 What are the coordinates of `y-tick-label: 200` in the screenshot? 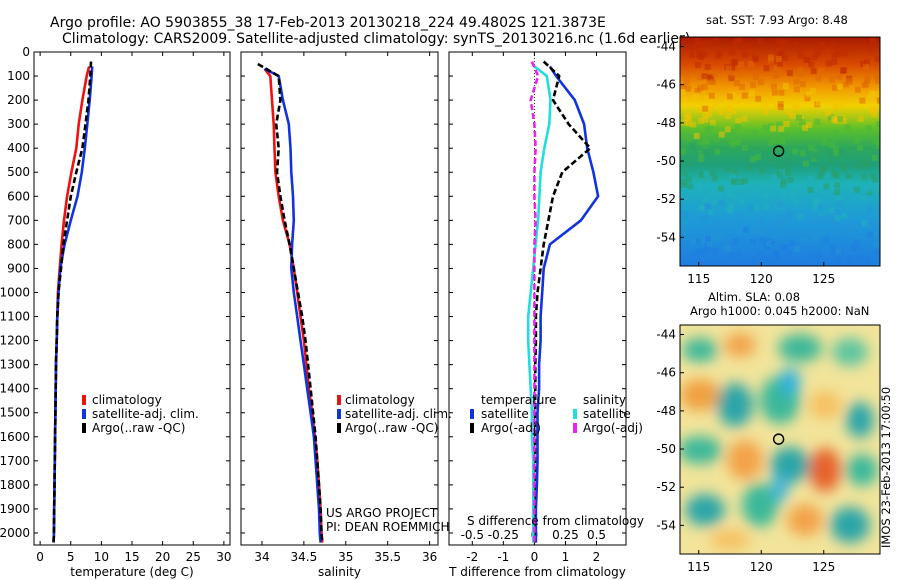 It's located at (18, 100).